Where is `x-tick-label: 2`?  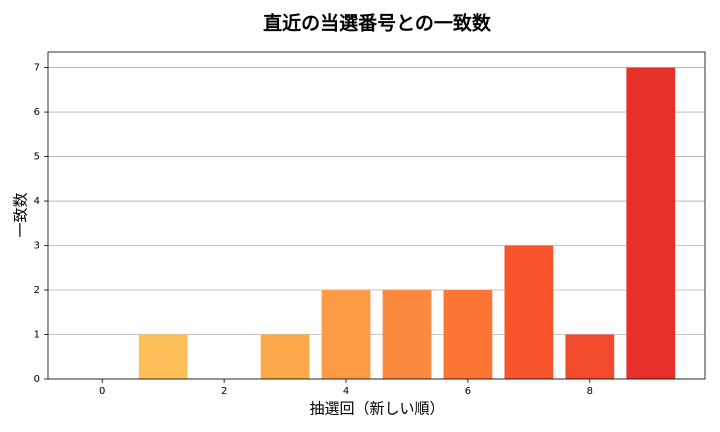
x-tick-label: 2 is located at coordinates (224, 391).